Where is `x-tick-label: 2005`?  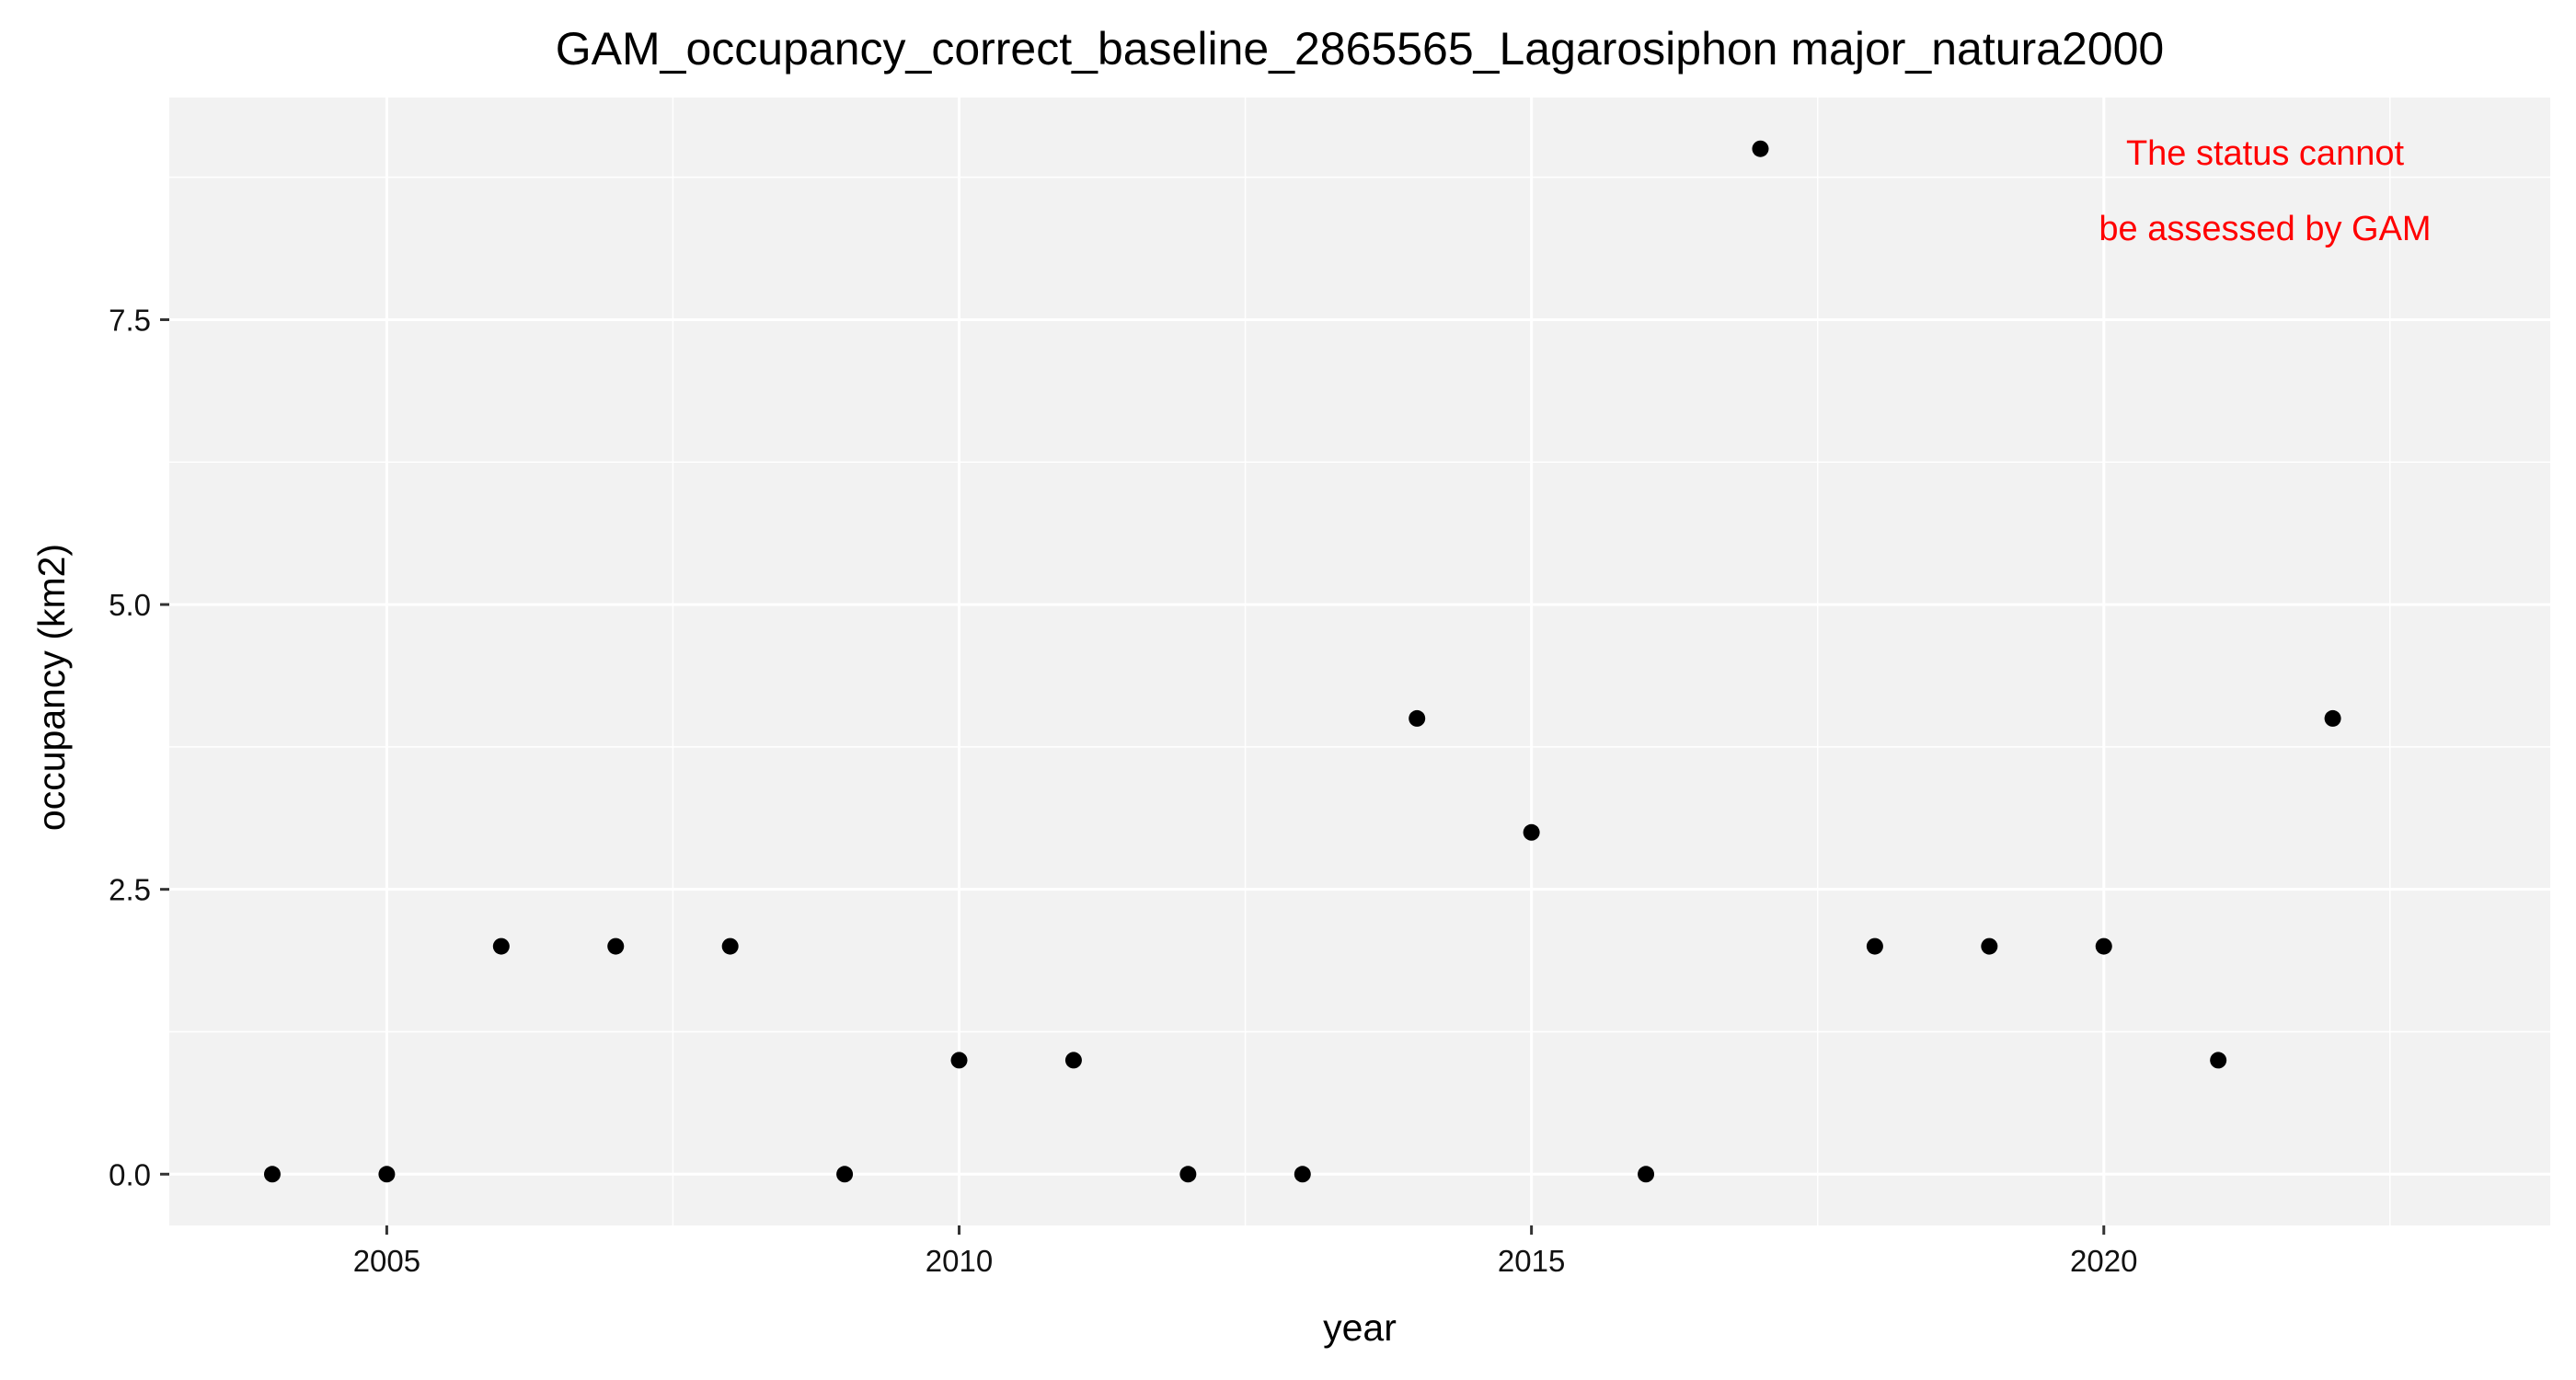 x-tick-label: 2005 is located at coordinates (386, 1261).